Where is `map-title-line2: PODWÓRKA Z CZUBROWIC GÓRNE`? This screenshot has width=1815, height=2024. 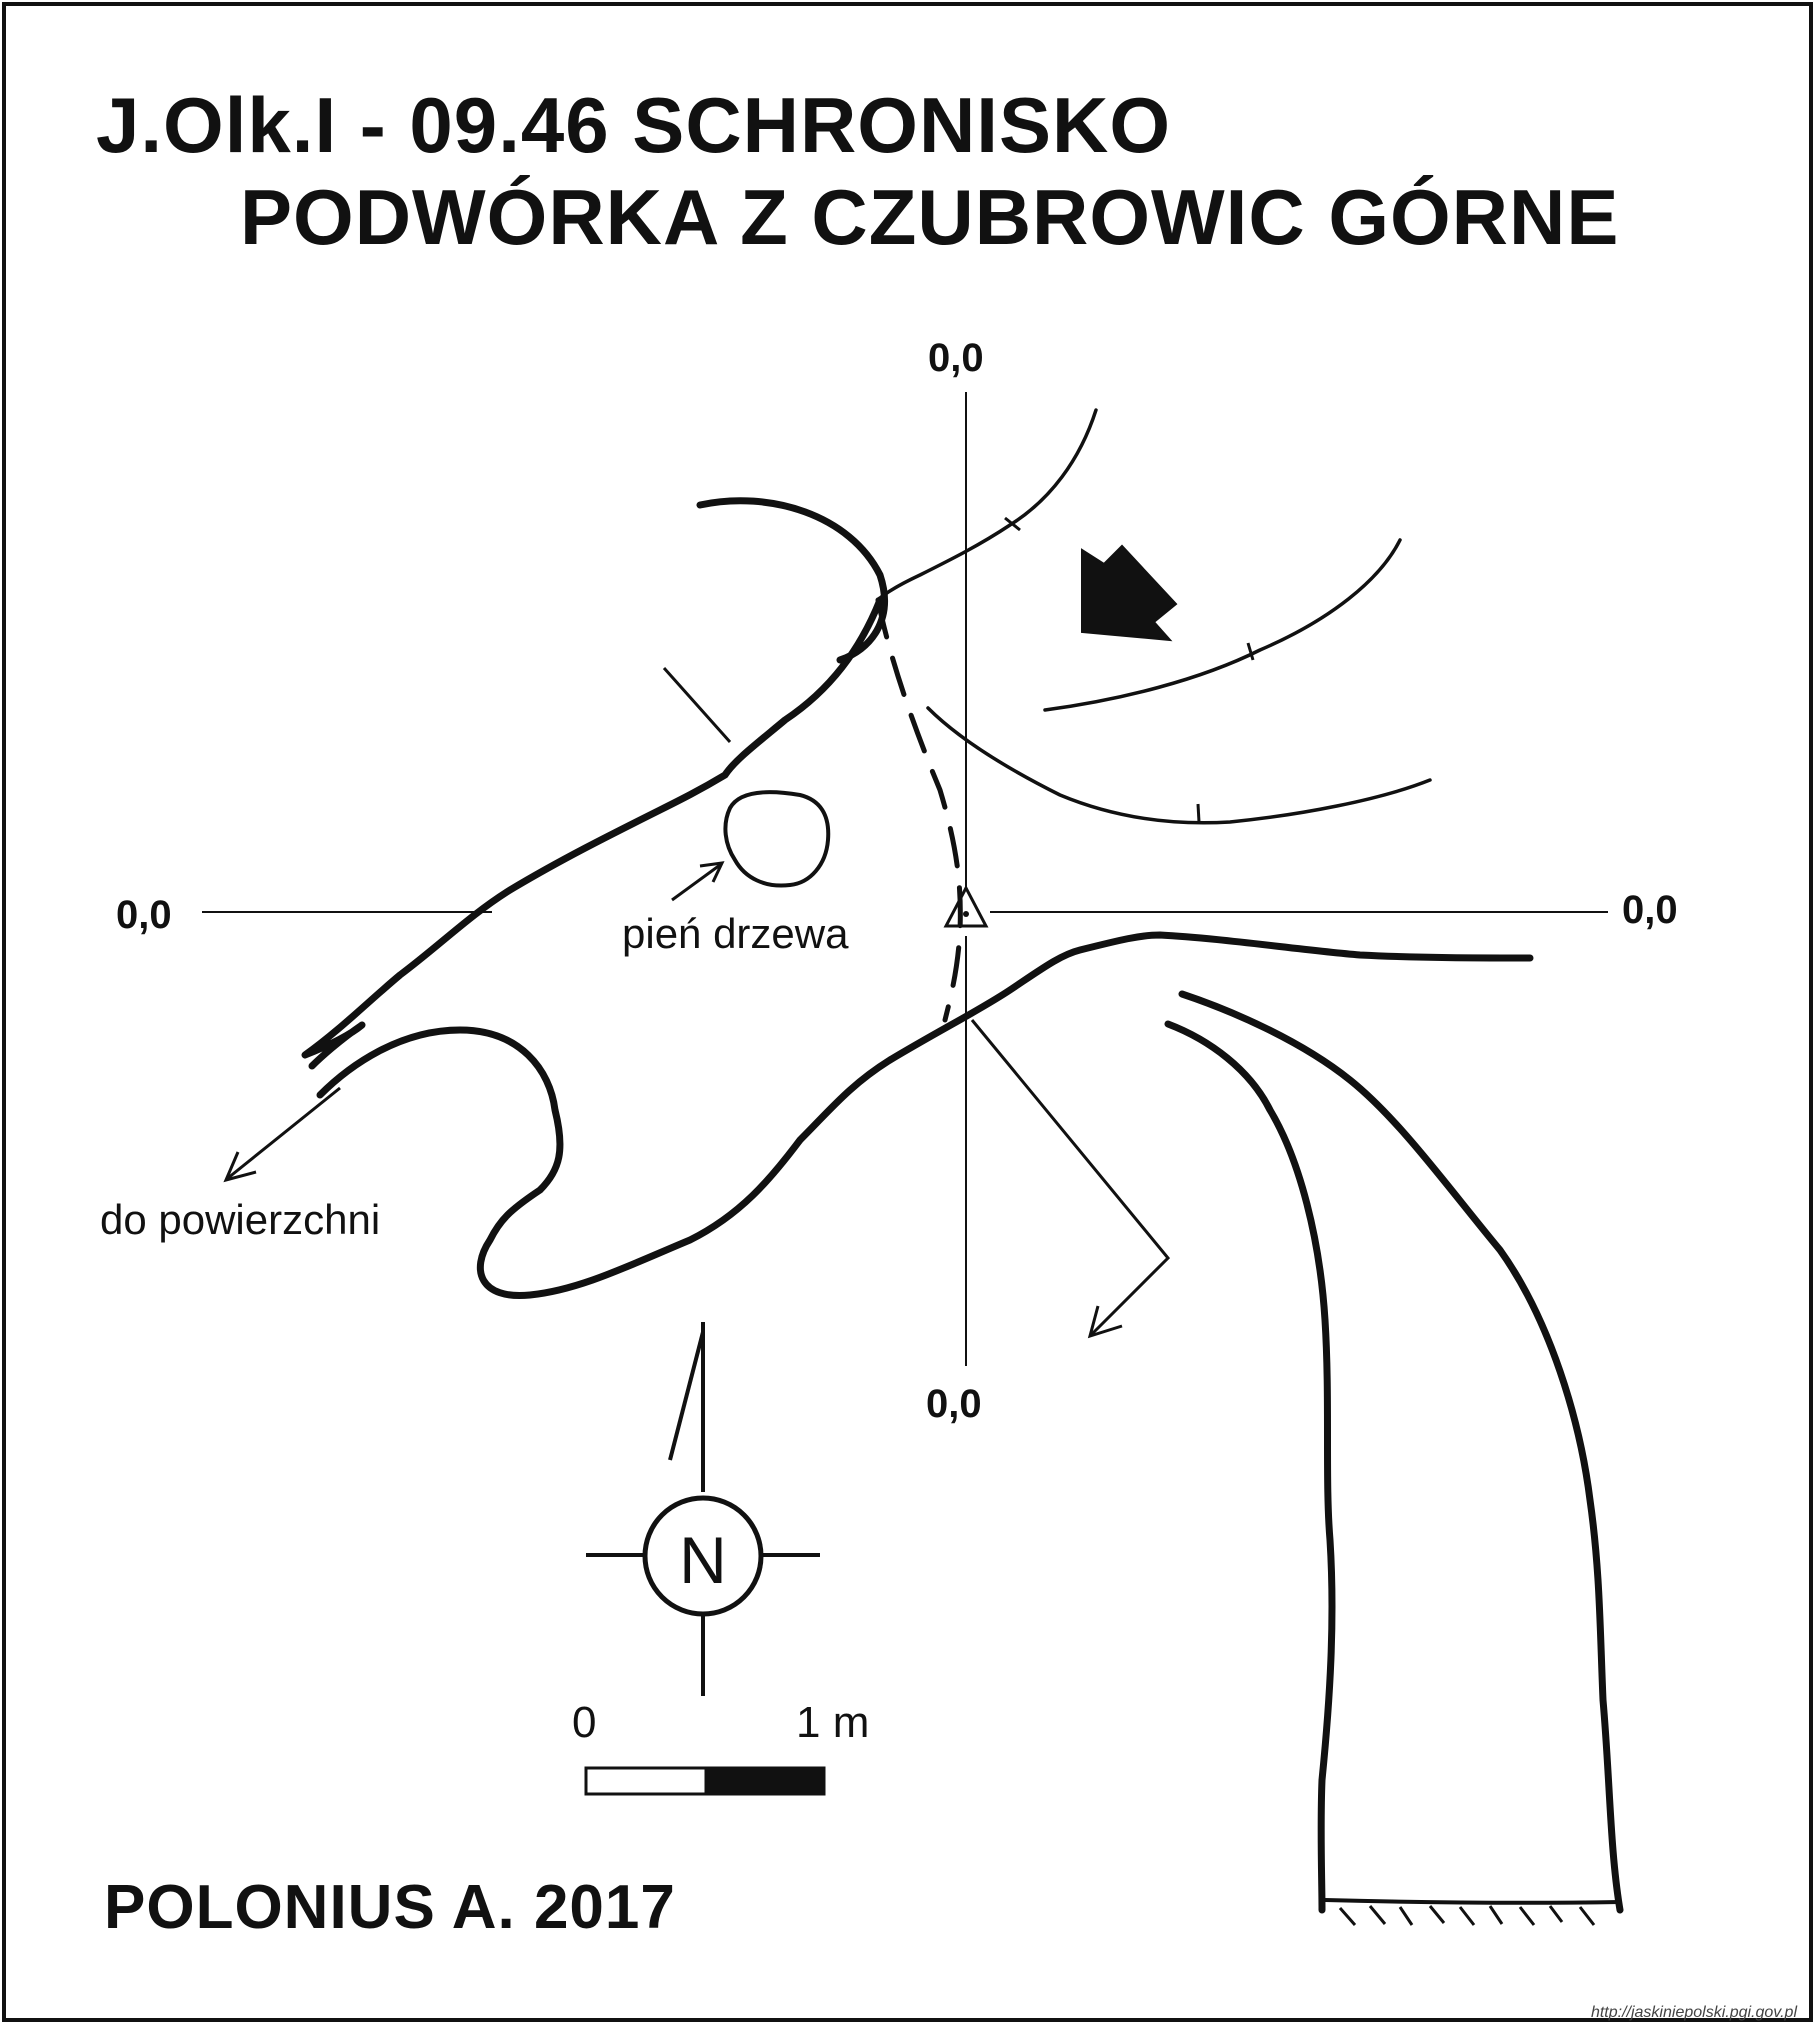
map-title-line2: PODWÓRKA Z CZUBROWIC GÓRNE is located at coordinates (930, 217).